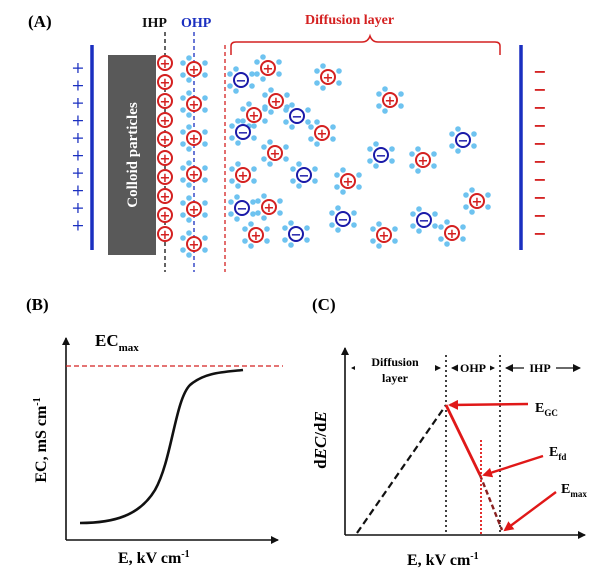  Describe the element at coordinates (395, 378) in the screenshot. I see `c-region-diffusion-line2: layer` at that location.